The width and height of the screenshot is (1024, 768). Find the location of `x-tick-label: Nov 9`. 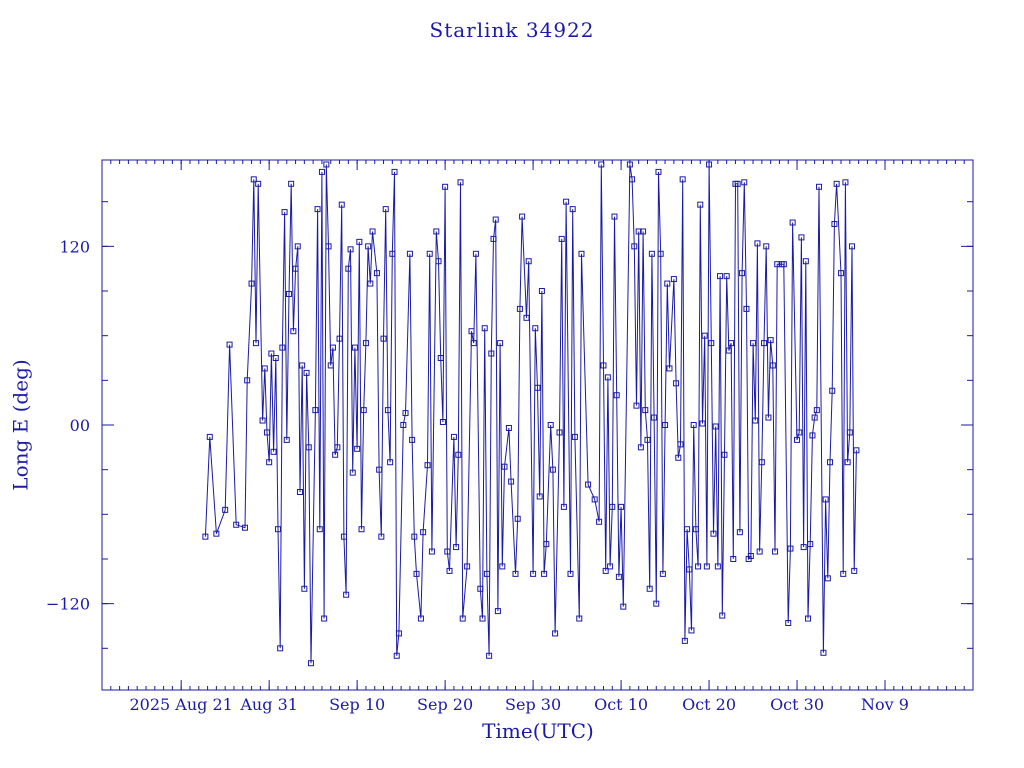

x-tick-label: Nov 9 is located at coordinates (885, 704).